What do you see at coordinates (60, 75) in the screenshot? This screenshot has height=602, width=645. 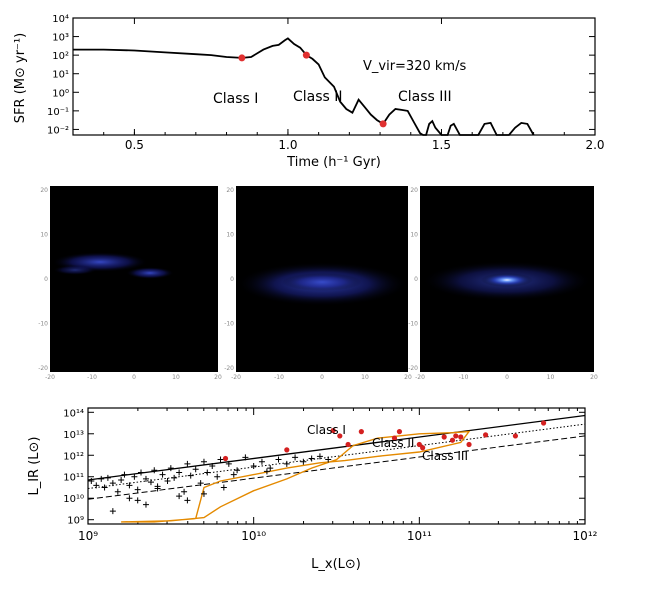 I see `sfr-y-tick-label: 10¹` at bounding box center [60, 75].